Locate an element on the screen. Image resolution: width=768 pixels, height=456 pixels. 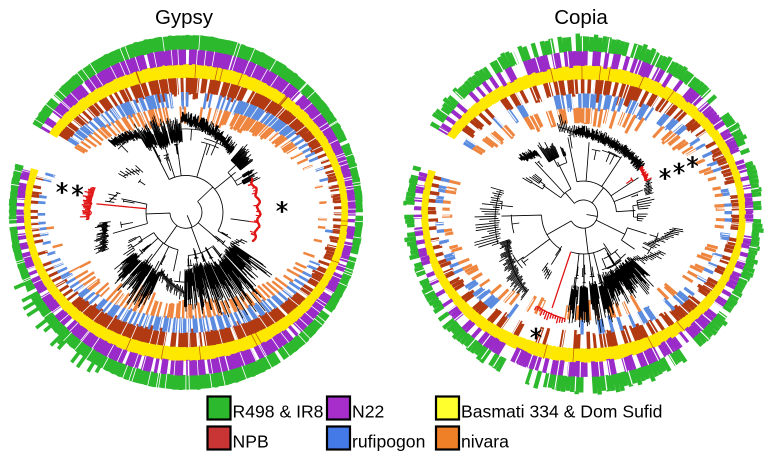
svg-text: NPB is located at coordinates (251, 442).